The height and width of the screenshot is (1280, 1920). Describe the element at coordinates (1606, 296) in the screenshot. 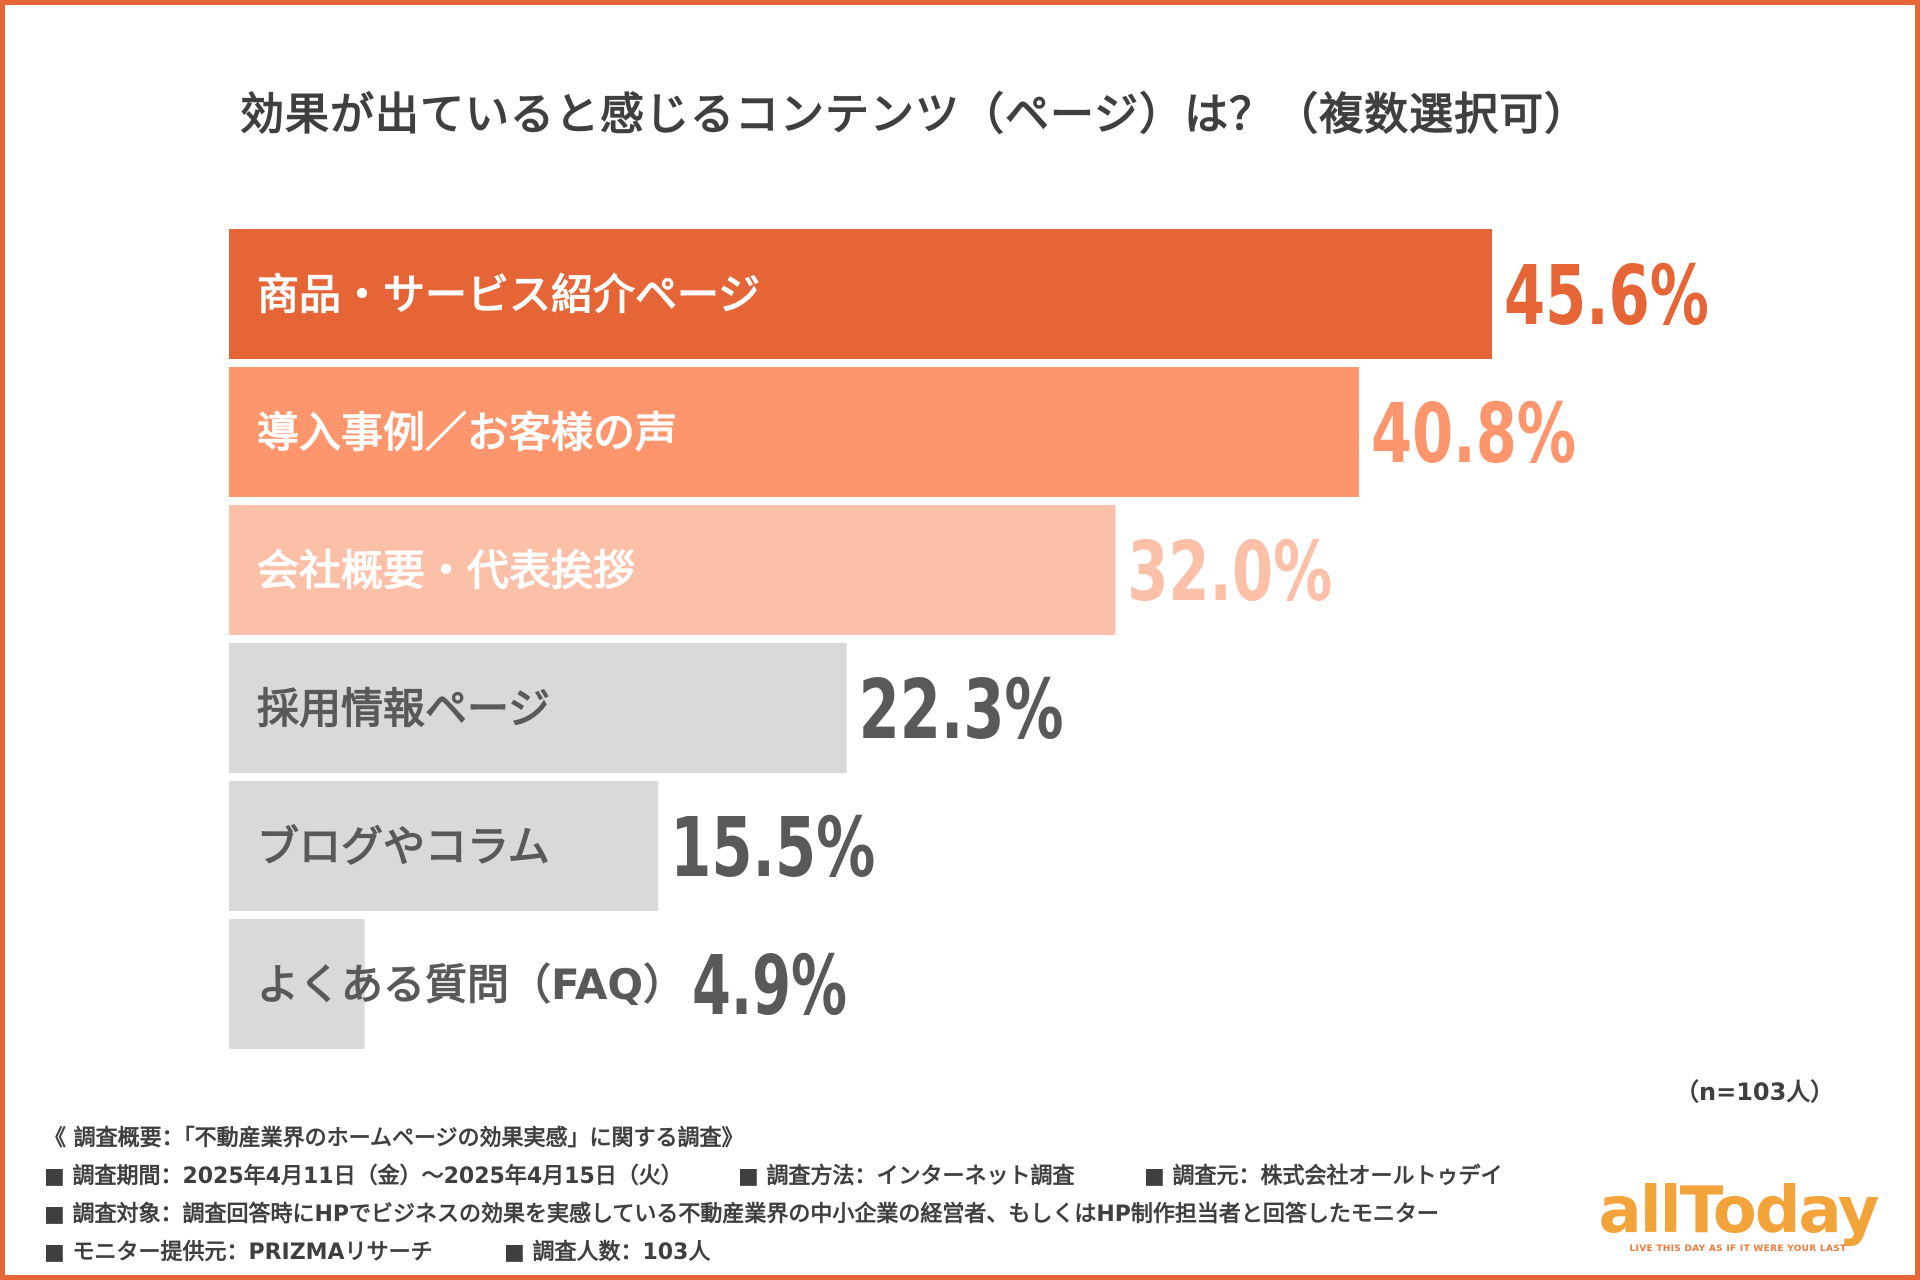

I see `value-label-1: 45.6%` at that location.